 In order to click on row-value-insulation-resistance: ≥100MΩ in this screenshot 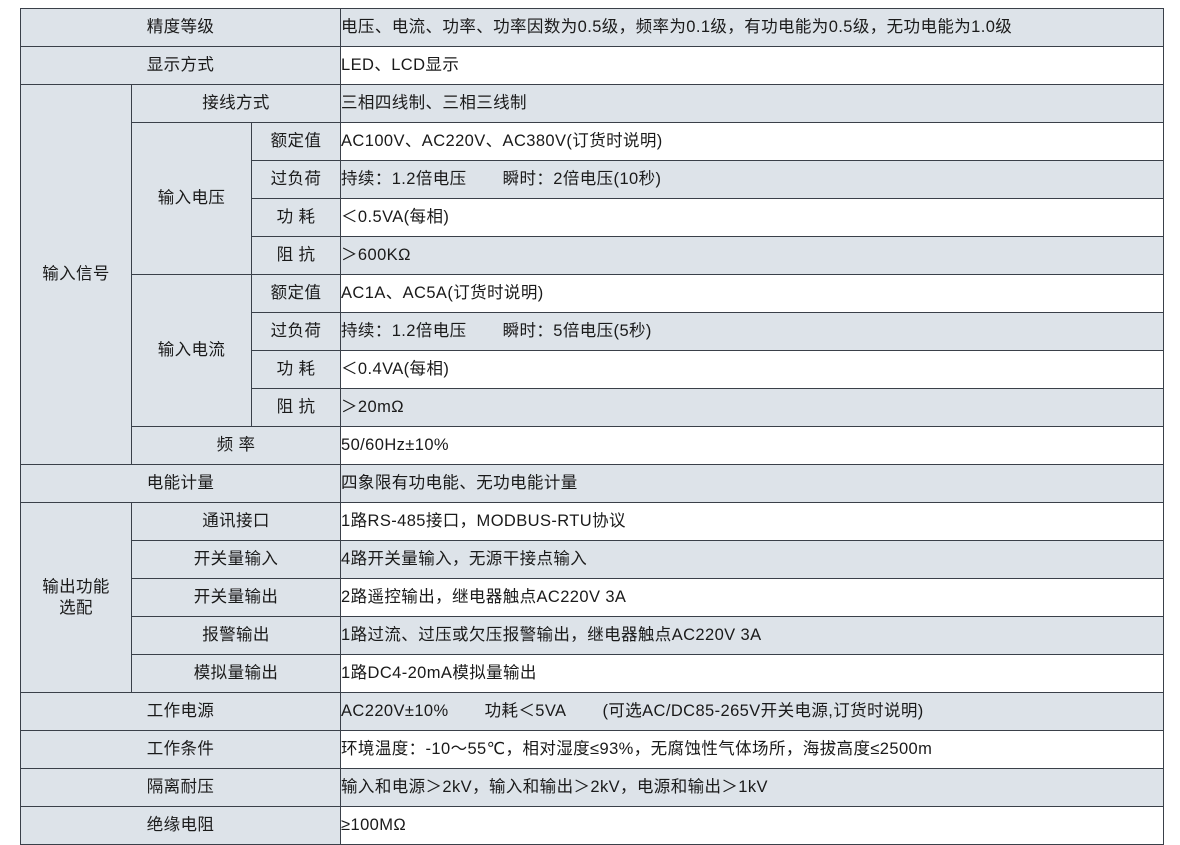, I will do `click(752, 825)`.